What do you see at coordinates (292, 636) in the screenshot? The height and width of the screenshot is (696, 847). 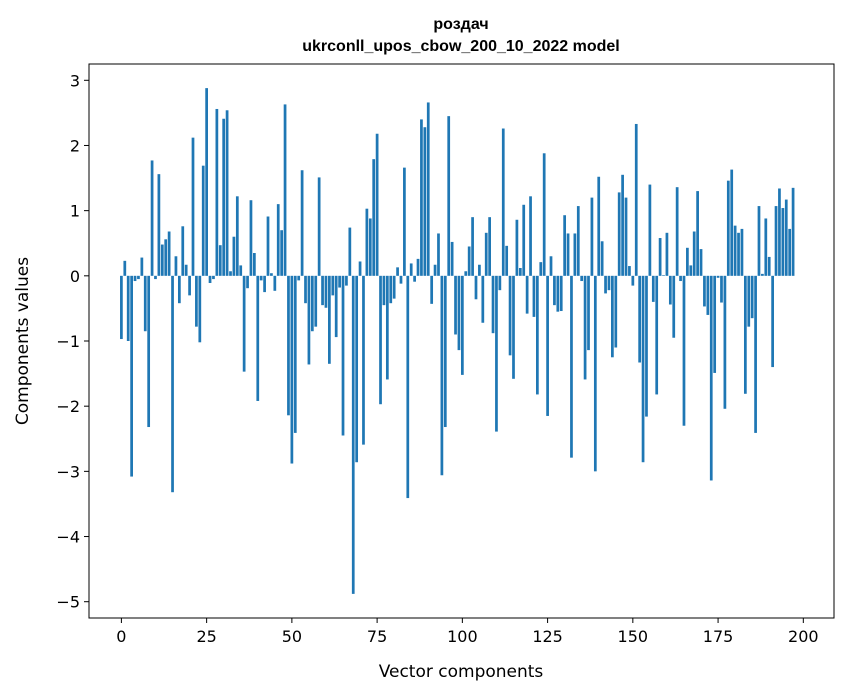 I see `x-tick-label: 50` at bounding box center [292, 636].